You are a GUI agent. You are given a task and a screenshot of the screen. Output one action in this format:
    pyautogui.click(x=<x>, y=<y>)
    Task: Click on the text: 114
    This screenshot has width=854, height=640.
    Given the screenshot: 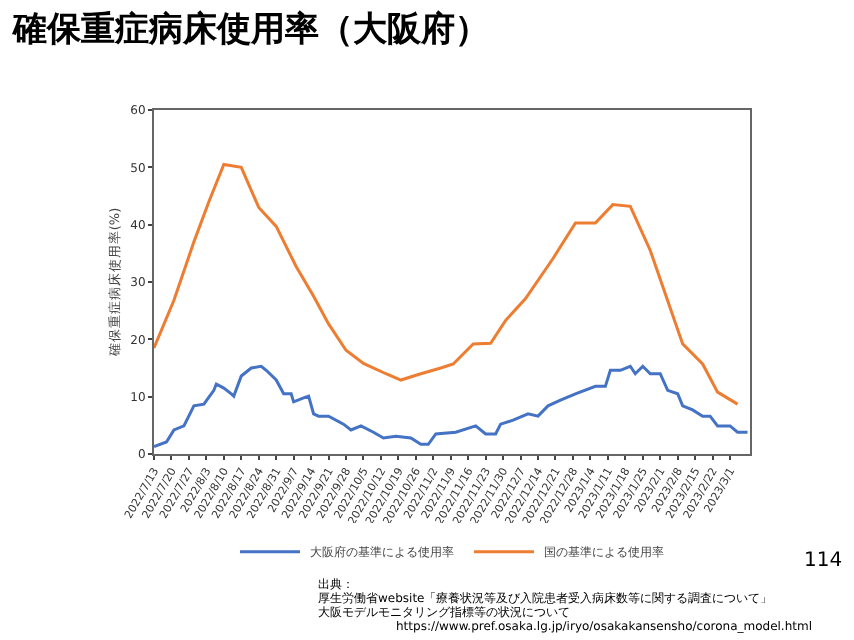 What is the action you would take?
    pyautogui.click(x=823, y=561)
    